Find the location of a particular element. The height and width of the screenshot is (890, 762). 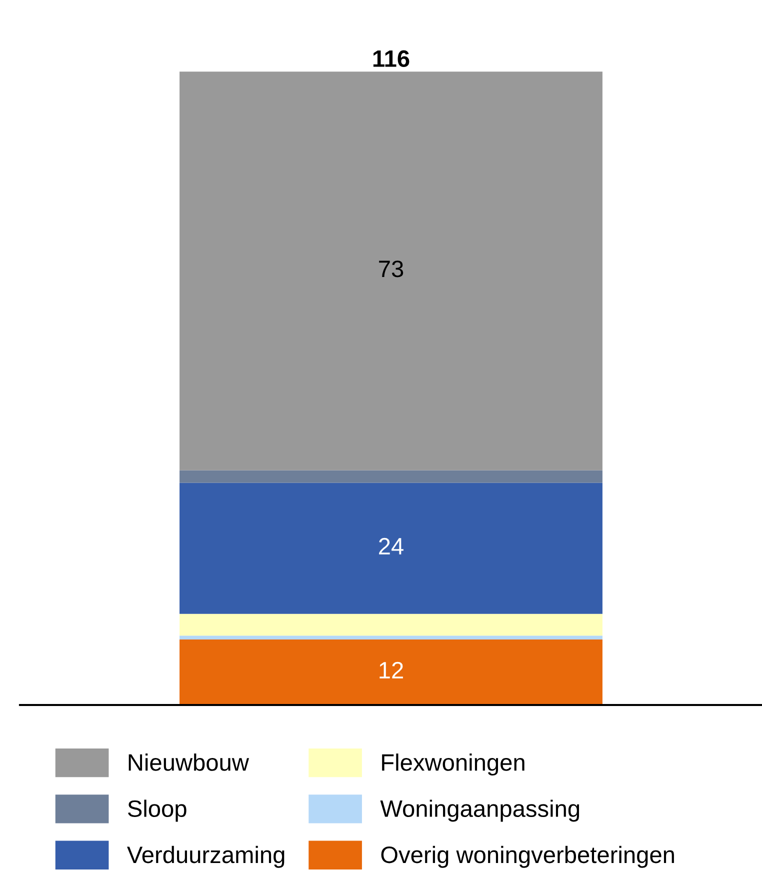

data-label: 12 is located at coordinates (391, 670).